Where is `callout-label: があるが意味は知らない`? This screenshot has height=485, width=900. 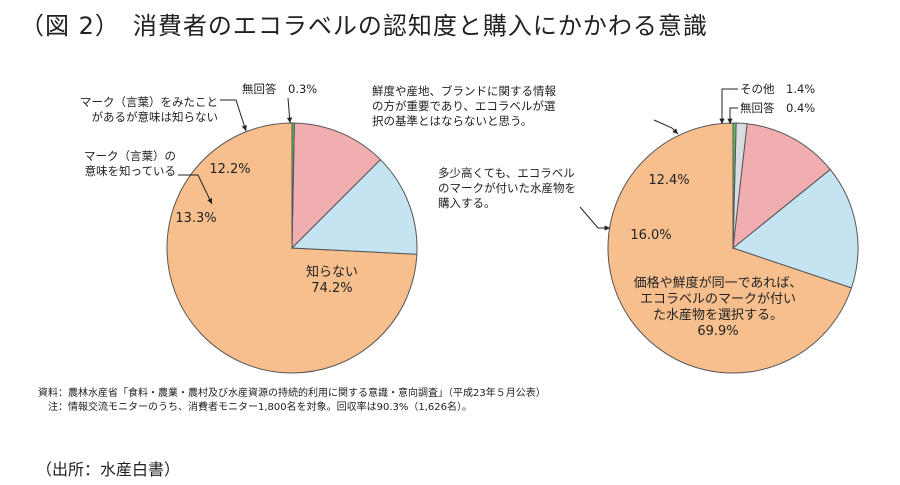 callout-label: があるが意味は知らない is located at coordinates (155, 117).